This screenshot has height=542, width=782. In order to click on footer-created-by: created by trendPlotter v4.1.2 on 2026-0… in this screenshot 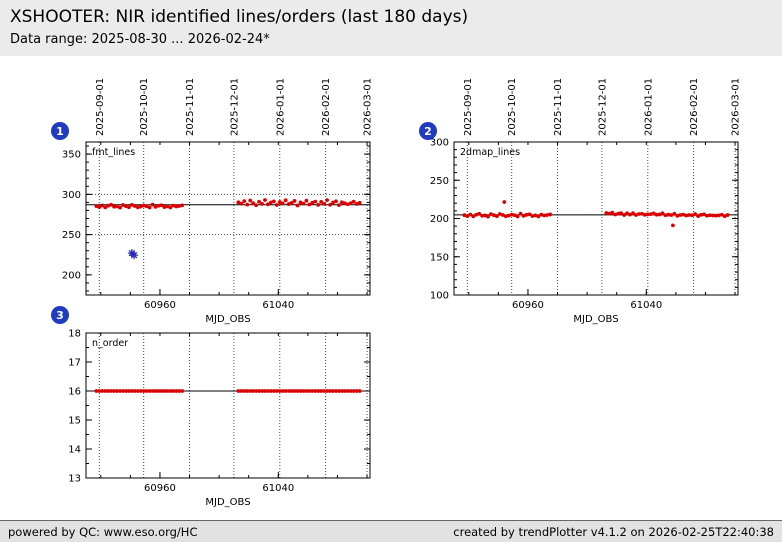, I will do `click(613, 531)`.